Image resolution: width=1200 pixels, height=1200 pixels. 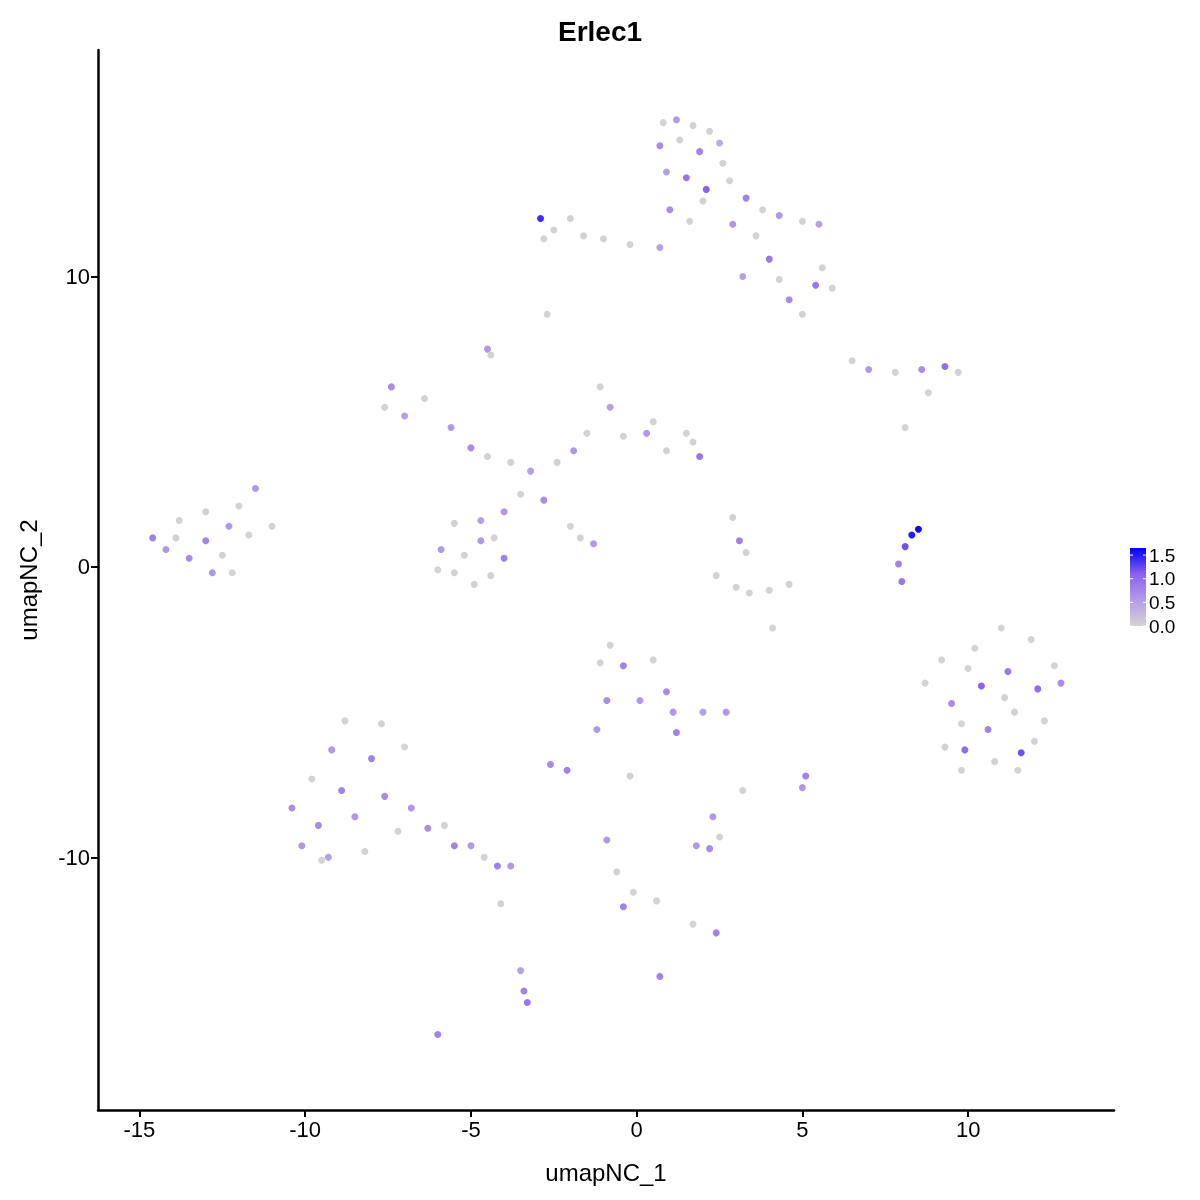 I want to click on x-tick-label: 10, so click(x=968, y=1129).